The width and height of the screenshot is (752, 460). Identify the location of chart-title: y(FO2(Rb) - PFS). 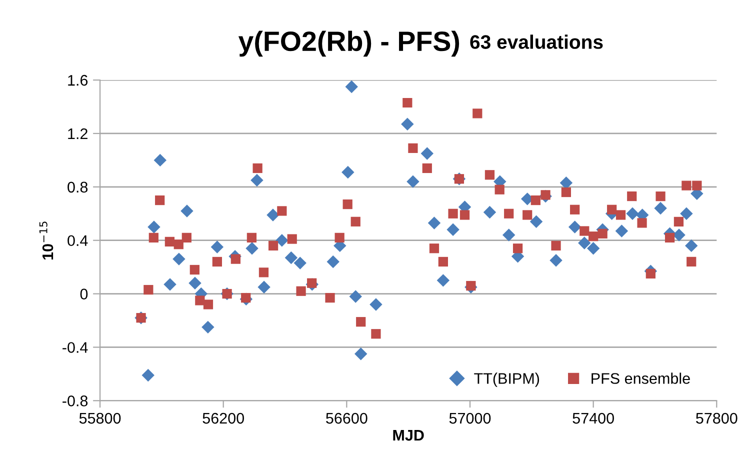
(349, 43).